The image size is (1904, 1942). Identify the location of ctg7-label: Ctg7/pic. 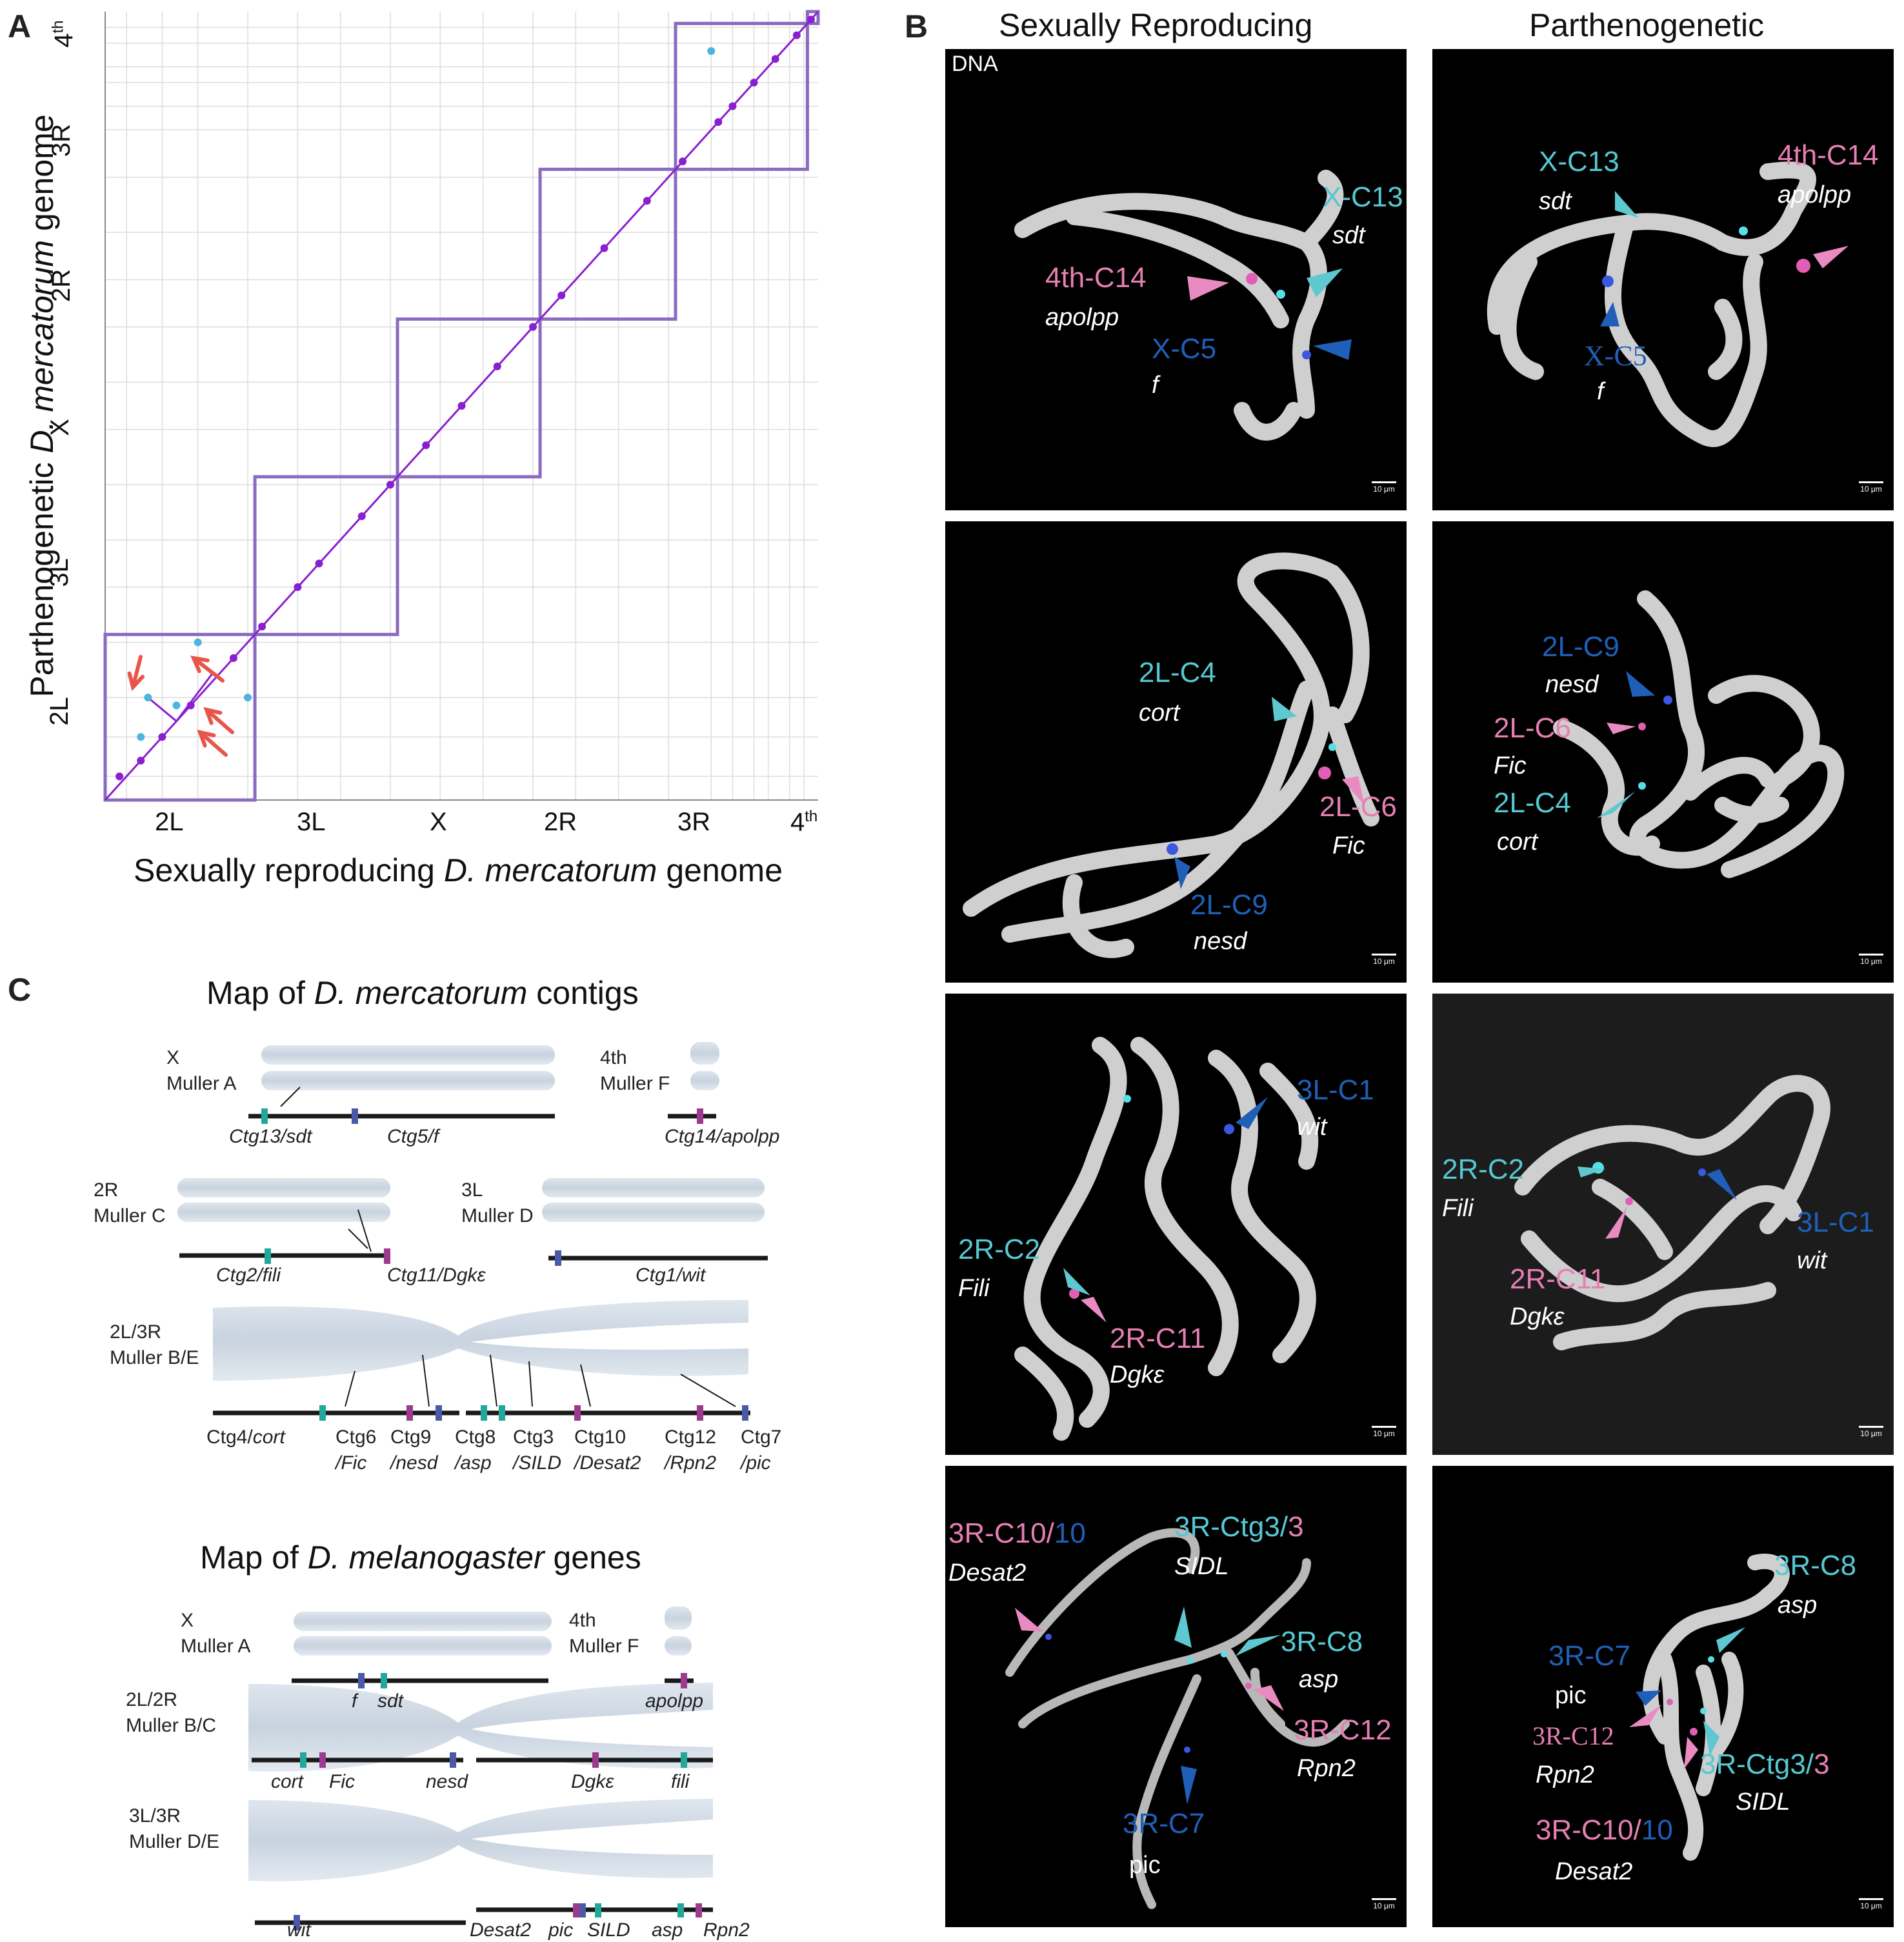
(761, 1450).